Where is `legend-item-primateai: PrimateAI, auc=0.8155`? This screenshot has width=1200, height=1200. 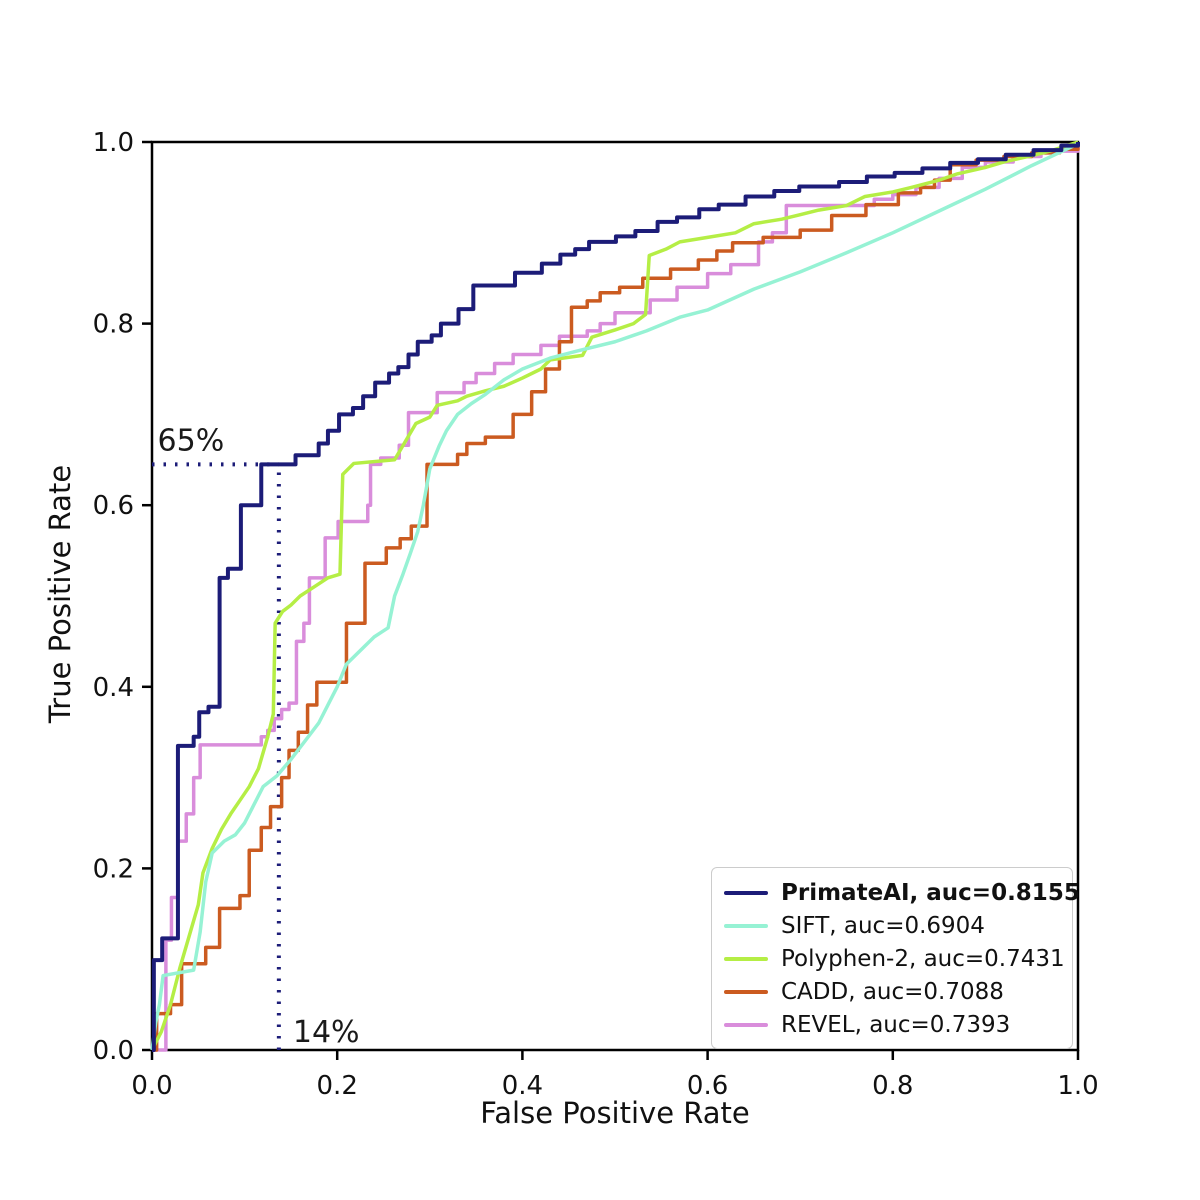 legend-item-primateai: PrimateAI, auc=0.8155 is located at coordinates (902, 893).